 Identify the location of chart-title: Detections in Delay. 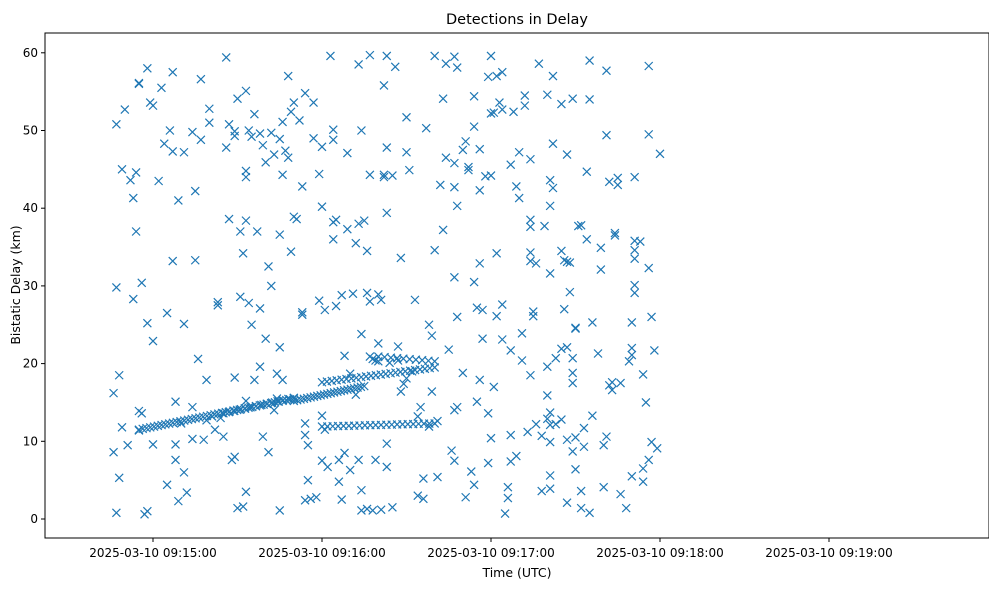
(517, 20).